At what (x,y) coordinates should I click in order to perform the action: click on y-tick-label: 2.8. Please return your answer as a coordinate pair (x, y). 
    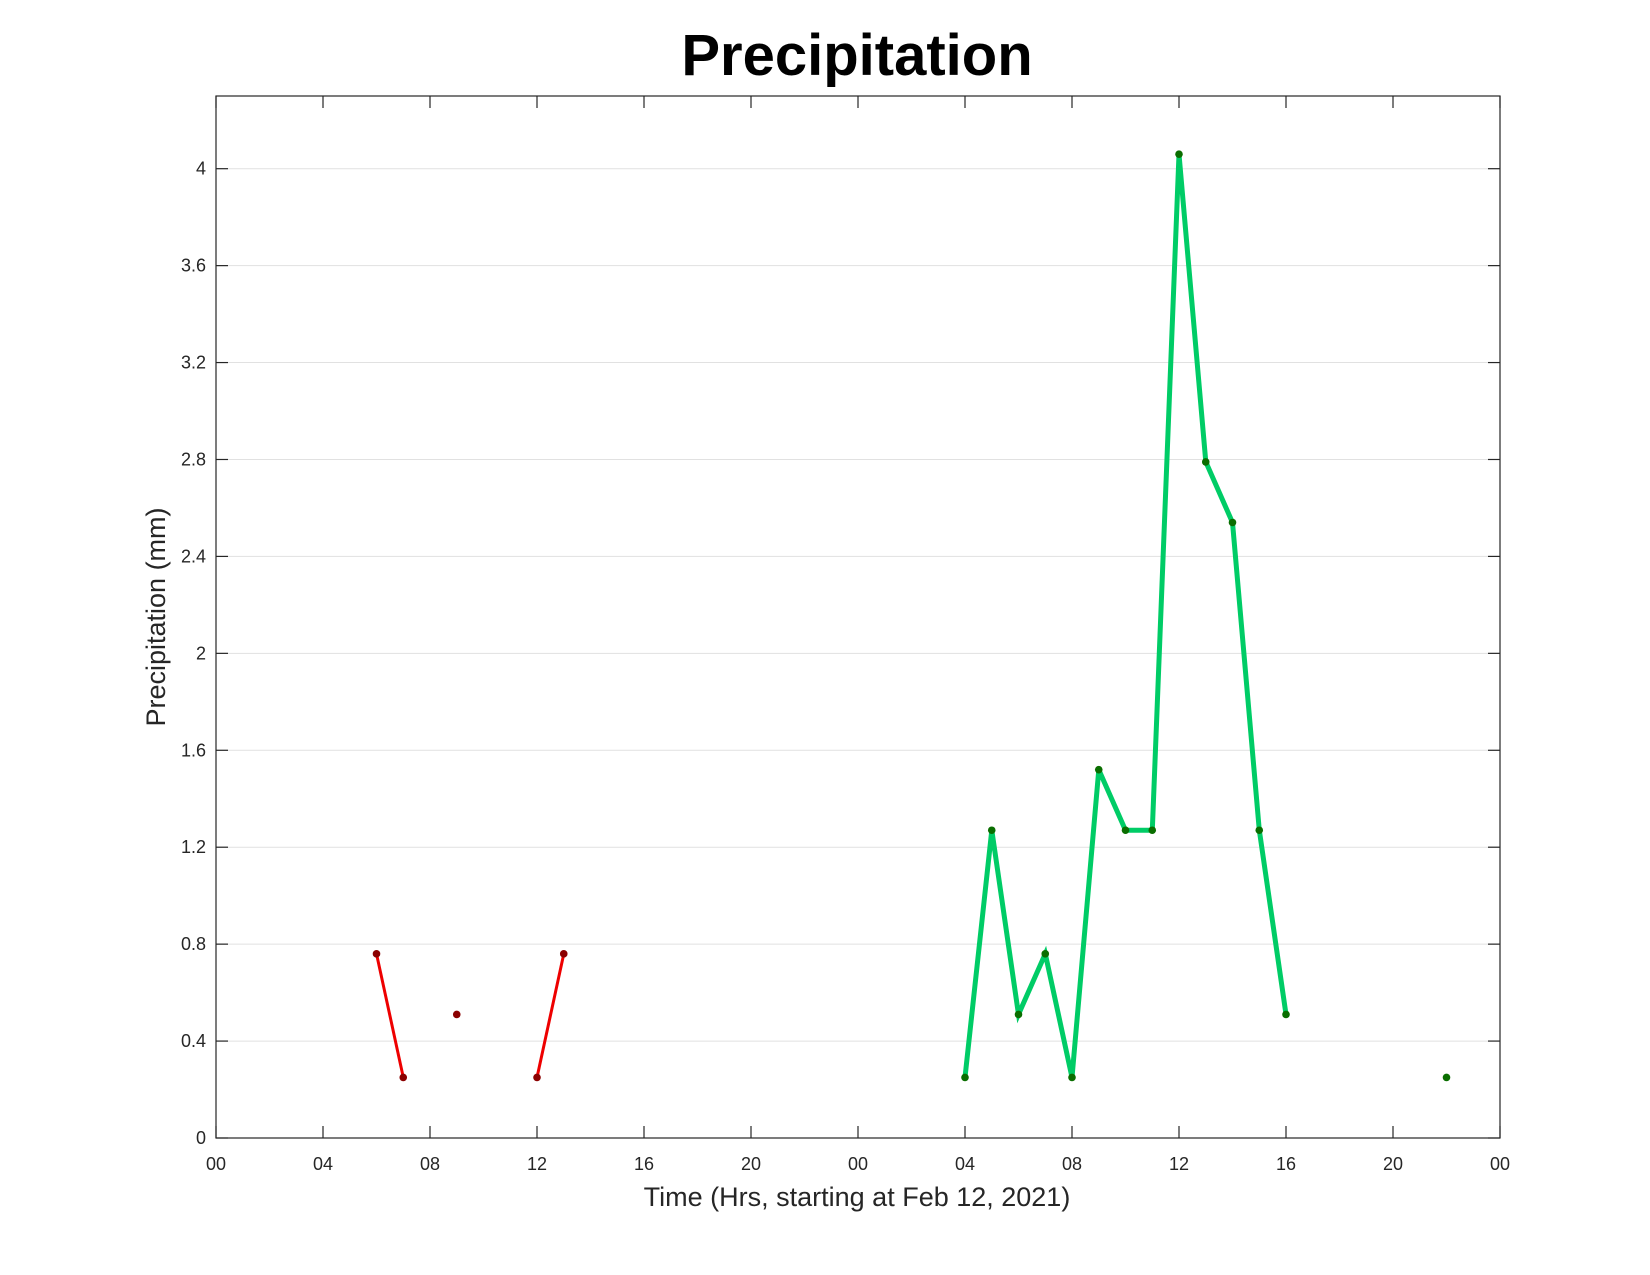
    Looking at the image, I should click on (193, 459).